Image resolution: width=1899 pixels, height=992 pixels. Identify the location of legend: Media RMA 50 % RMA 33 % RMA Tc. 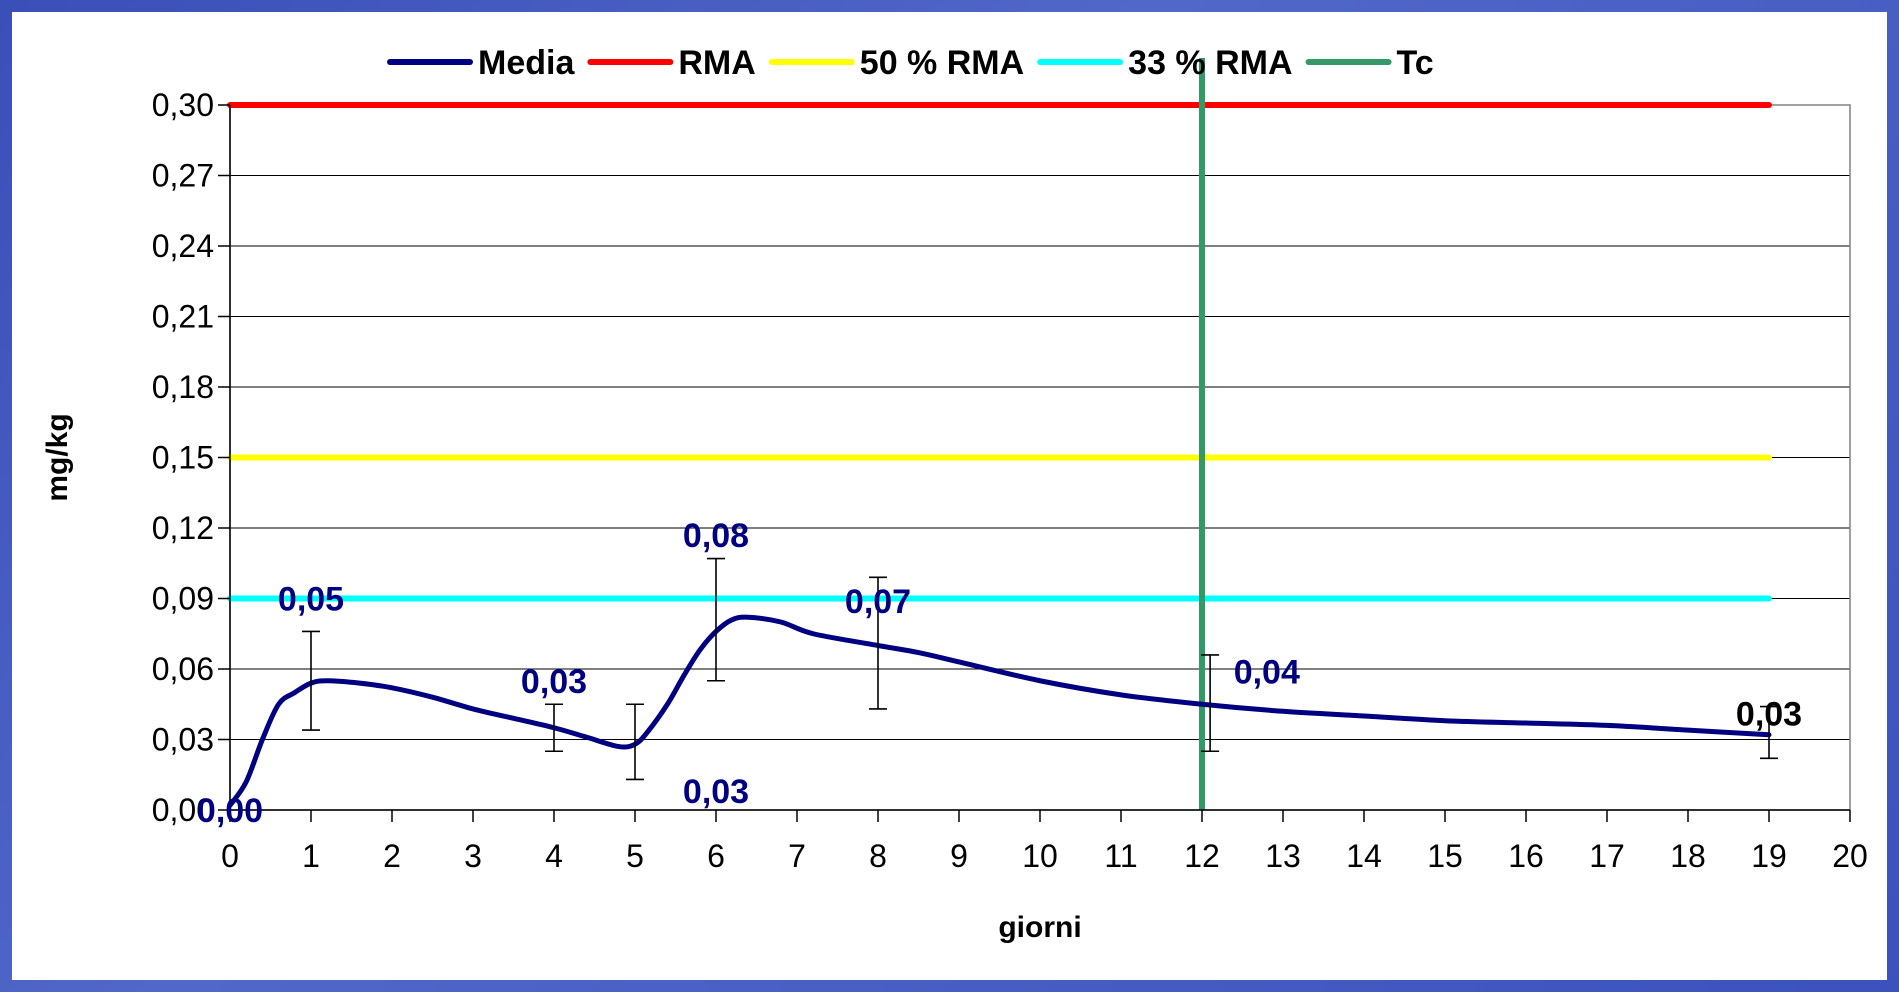
(910, 63).